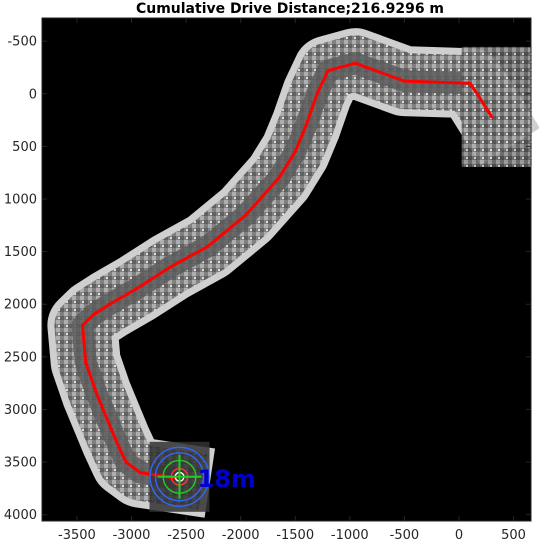 This screenshot has width=539, height=548. I want to click on chart-title: Cumulative Drive Distance;216.9296 m, so click(290, 9).